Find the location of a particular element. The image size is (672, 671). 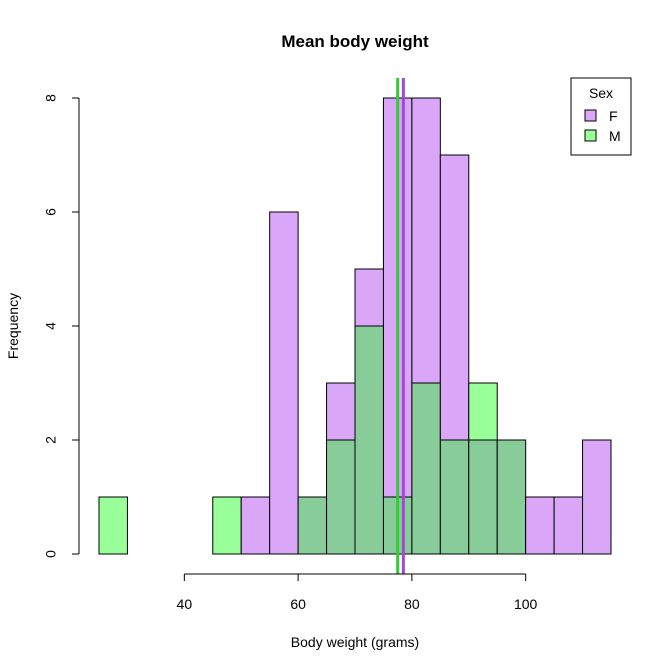

x-tick-label-100: 100 is located at coordinates (526, 604).